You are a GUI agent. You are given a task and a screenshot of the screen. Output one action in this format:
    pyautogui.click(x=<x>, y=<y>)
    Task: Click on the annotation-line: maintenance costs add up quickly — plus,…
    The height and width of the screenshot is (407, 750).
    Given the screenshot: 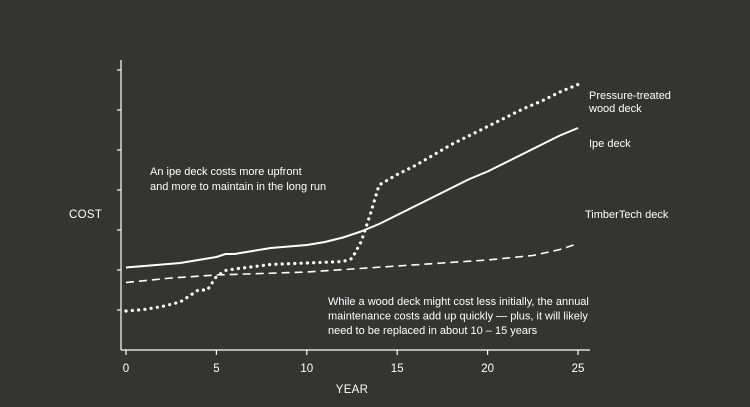 What is the action you would take?
    pyautogui.click(x=458, y=317)
    